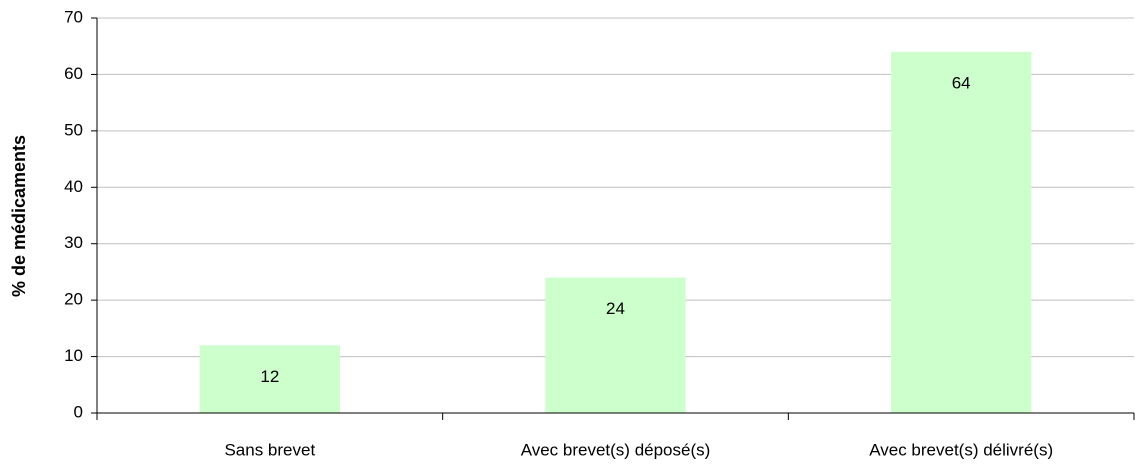  What do you see at coordinates (78, 411) in the screenshot?
I see `y-tick-label: 0` at bounding box center [78, 411].